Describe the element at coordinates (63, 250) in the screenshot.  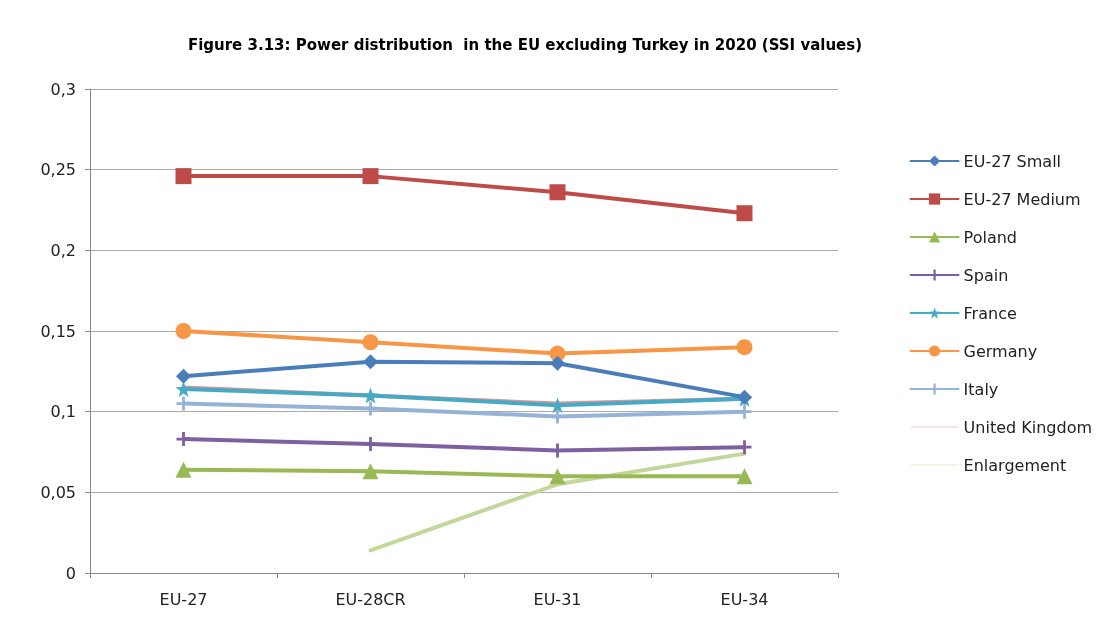
I see `y-tick-label: 0,2` at that location.